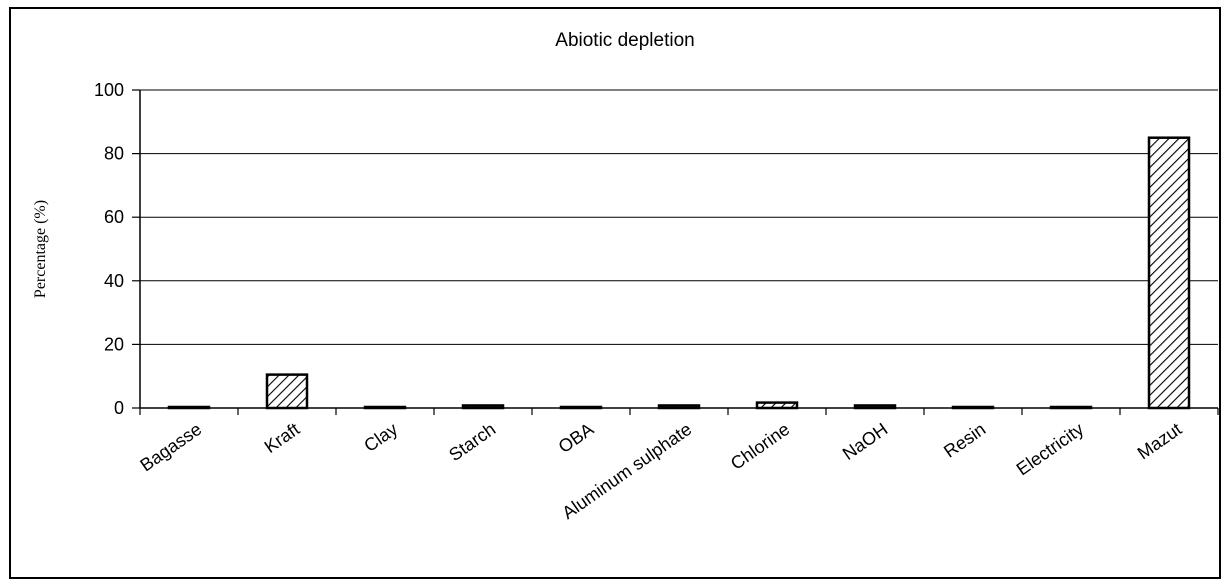 This screenshot has height=579, width=1225. I want to click on y-axis-label: Percentage (%), so click(40, 249).